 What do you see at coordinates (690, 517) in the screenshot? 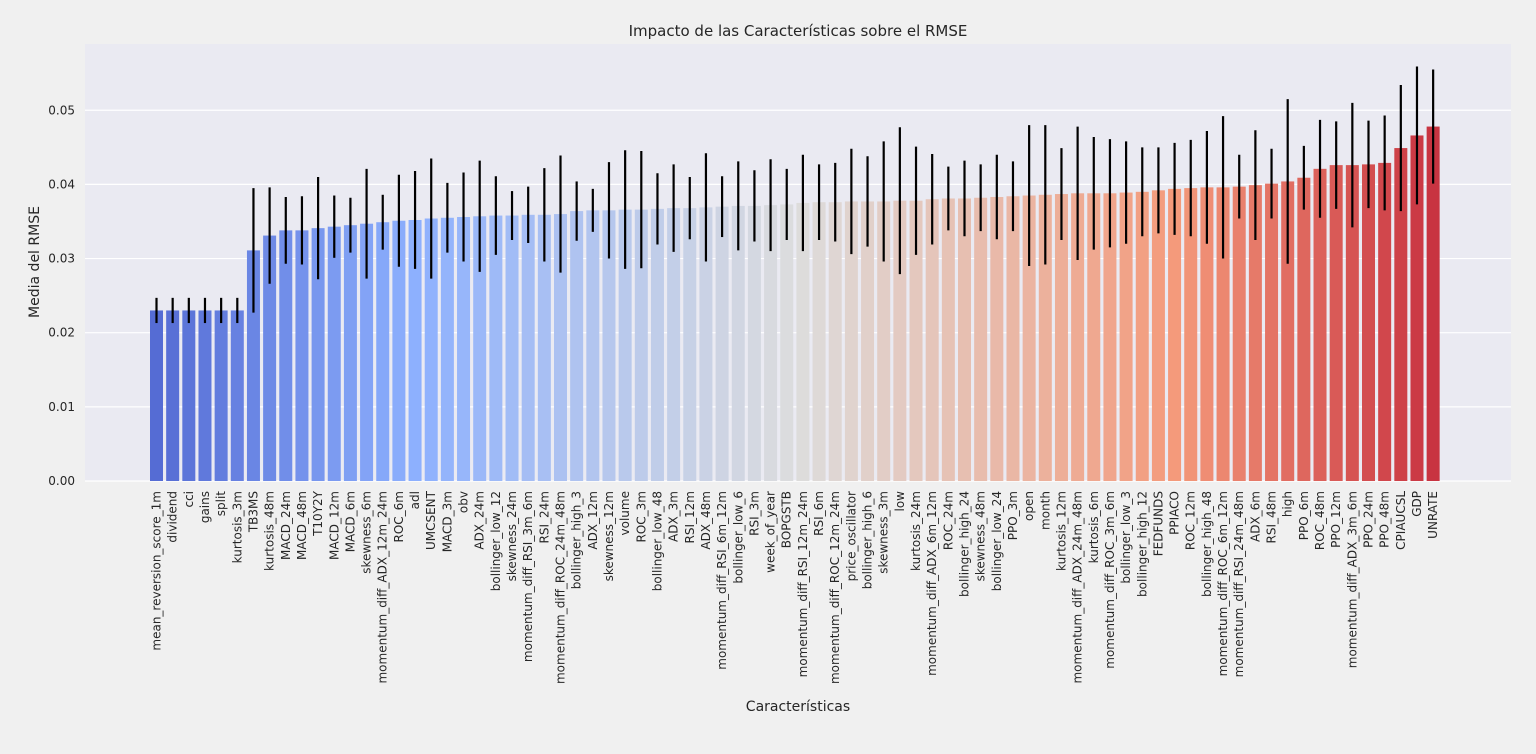
I see `x-tick-label: RSI_12m` at bounding box center [690, 517].